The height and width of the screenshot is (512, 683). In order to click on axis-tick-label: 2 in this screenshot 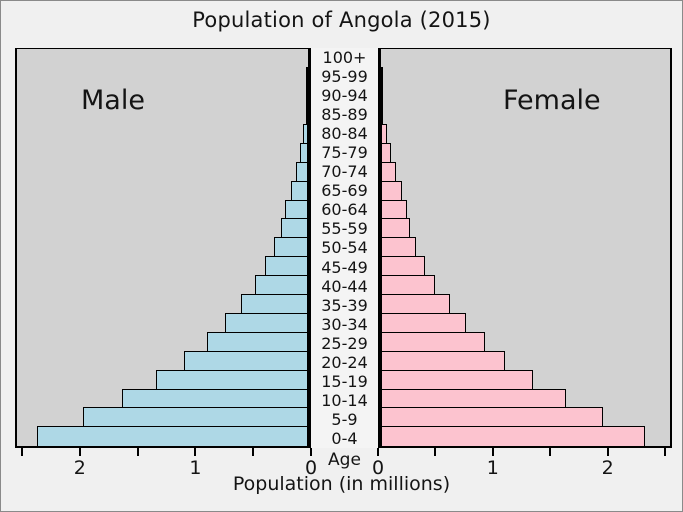, I will do `click(79, 468)`.